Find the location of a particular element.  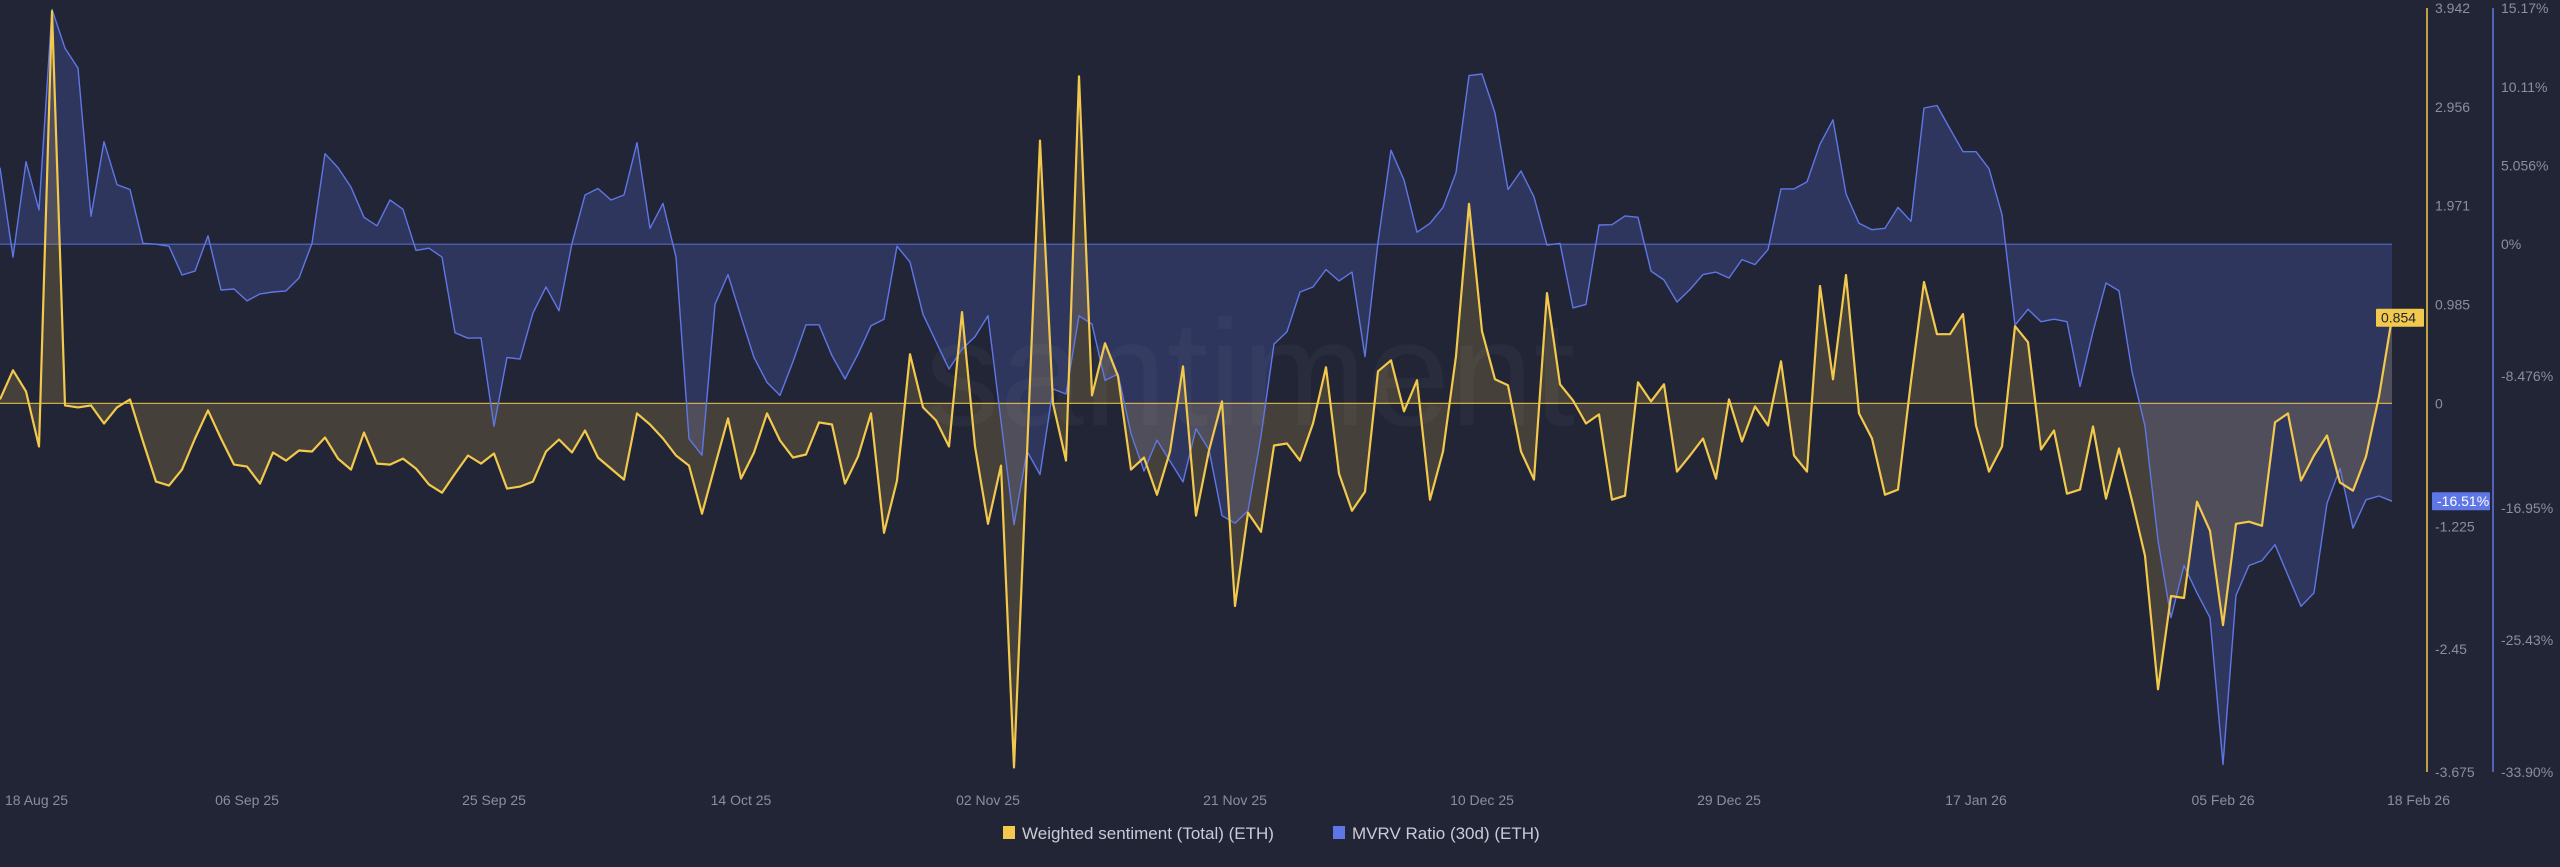

x-tick-label: 25 Sep 25 is located at coordinates (494, 800).